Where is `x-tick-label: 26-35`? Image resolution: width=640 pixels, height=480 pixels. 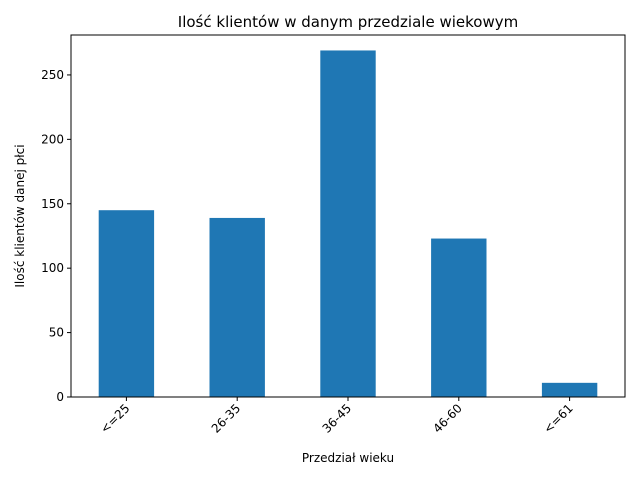
x-tick-label: 26-35 is located at coordinates (226, 418).